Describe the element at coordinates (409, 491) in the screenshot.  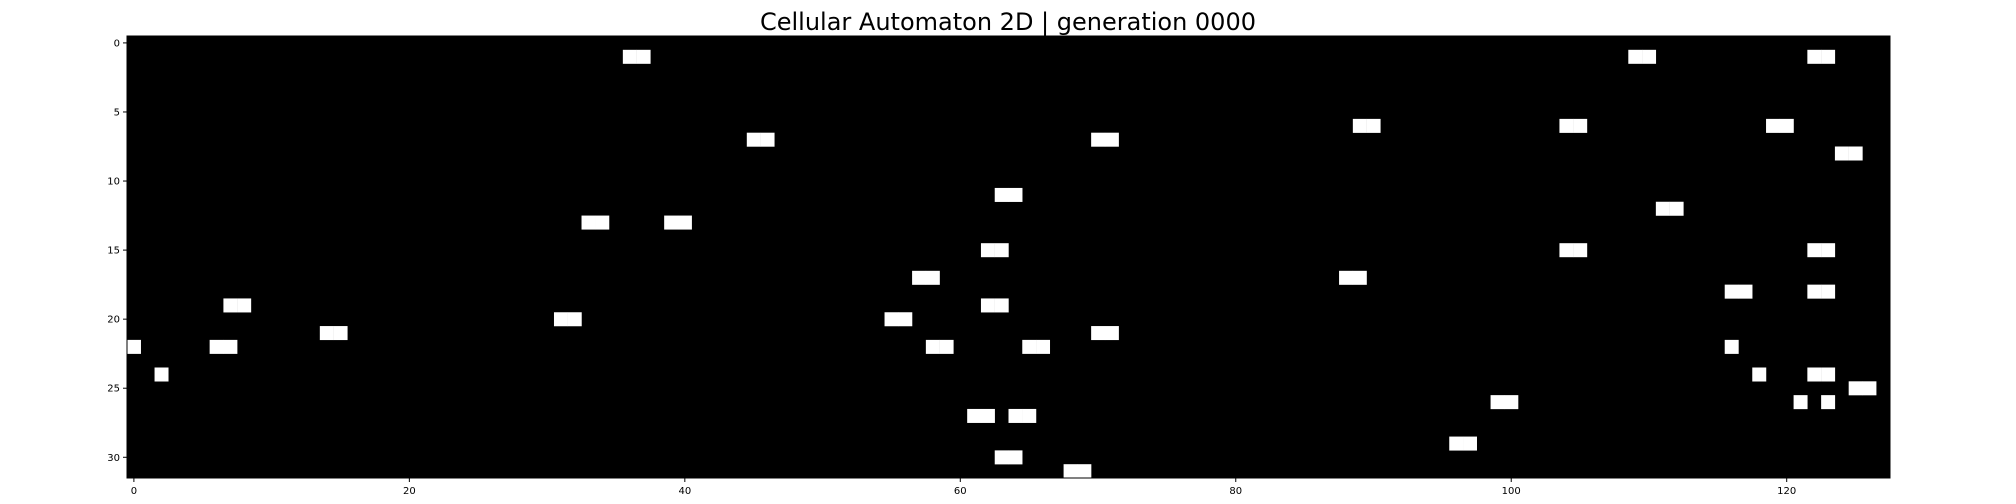
I see `x-tick-label: 20` at that location.